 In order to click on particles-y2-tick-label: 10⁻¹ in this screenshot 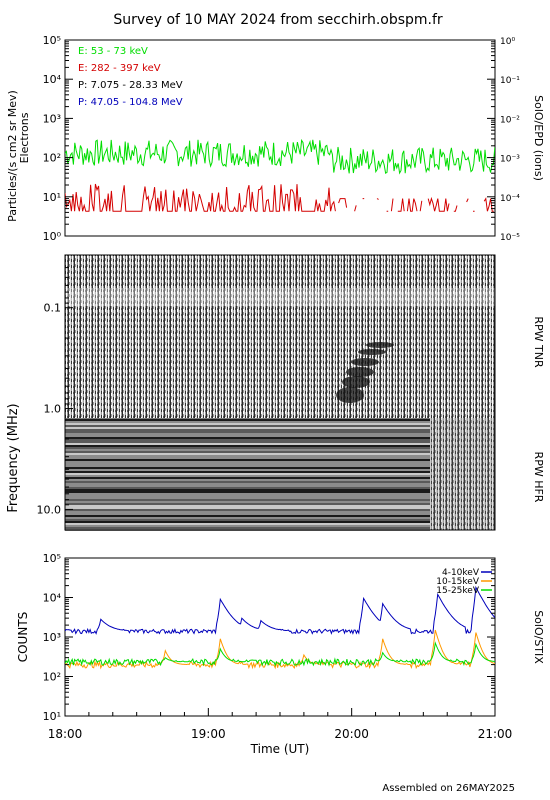, I will do `click(510, 81)`.